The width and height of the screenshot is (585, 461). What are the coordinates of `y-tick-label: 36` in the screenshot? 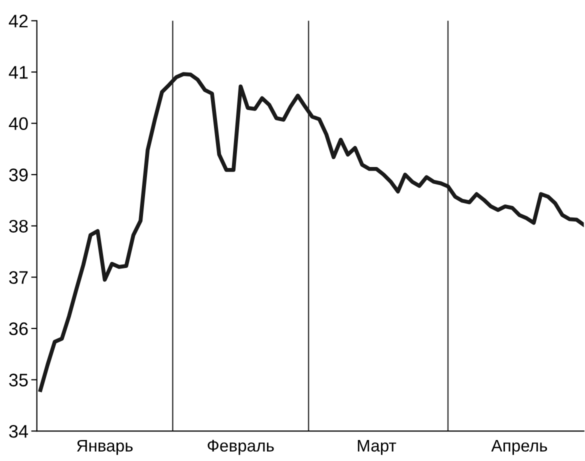 It's located at (18, 329).